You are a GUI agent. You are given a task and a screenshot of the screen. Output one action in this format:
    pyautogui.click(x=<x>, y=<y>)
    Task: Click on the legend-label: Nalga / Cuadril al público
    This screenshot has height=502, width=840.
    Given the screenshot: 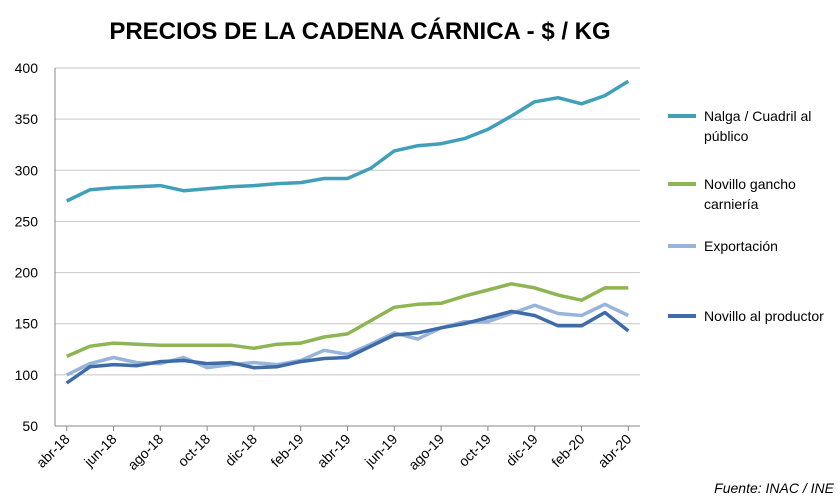 What is the action you would take?
    pyautogui.click(x=758, y=126)
    